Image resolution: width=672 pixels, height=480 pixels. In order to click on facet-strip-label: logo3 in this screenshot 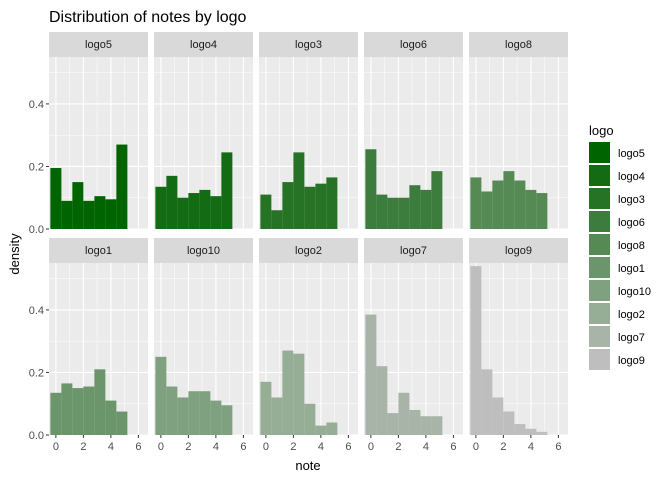, I will do `click(308, 45)`.